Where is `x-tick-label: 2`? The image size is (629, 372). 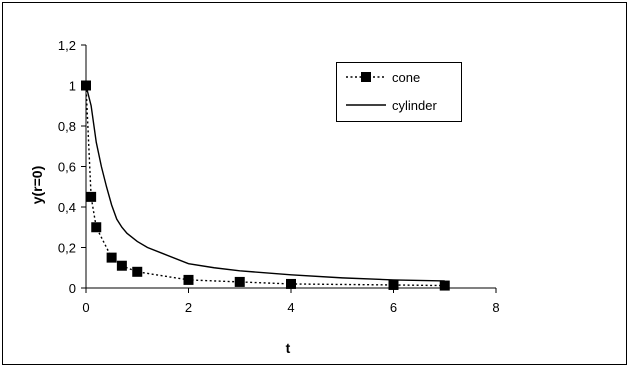 x-tick-label: 2 is located at coordinates (188, 307).